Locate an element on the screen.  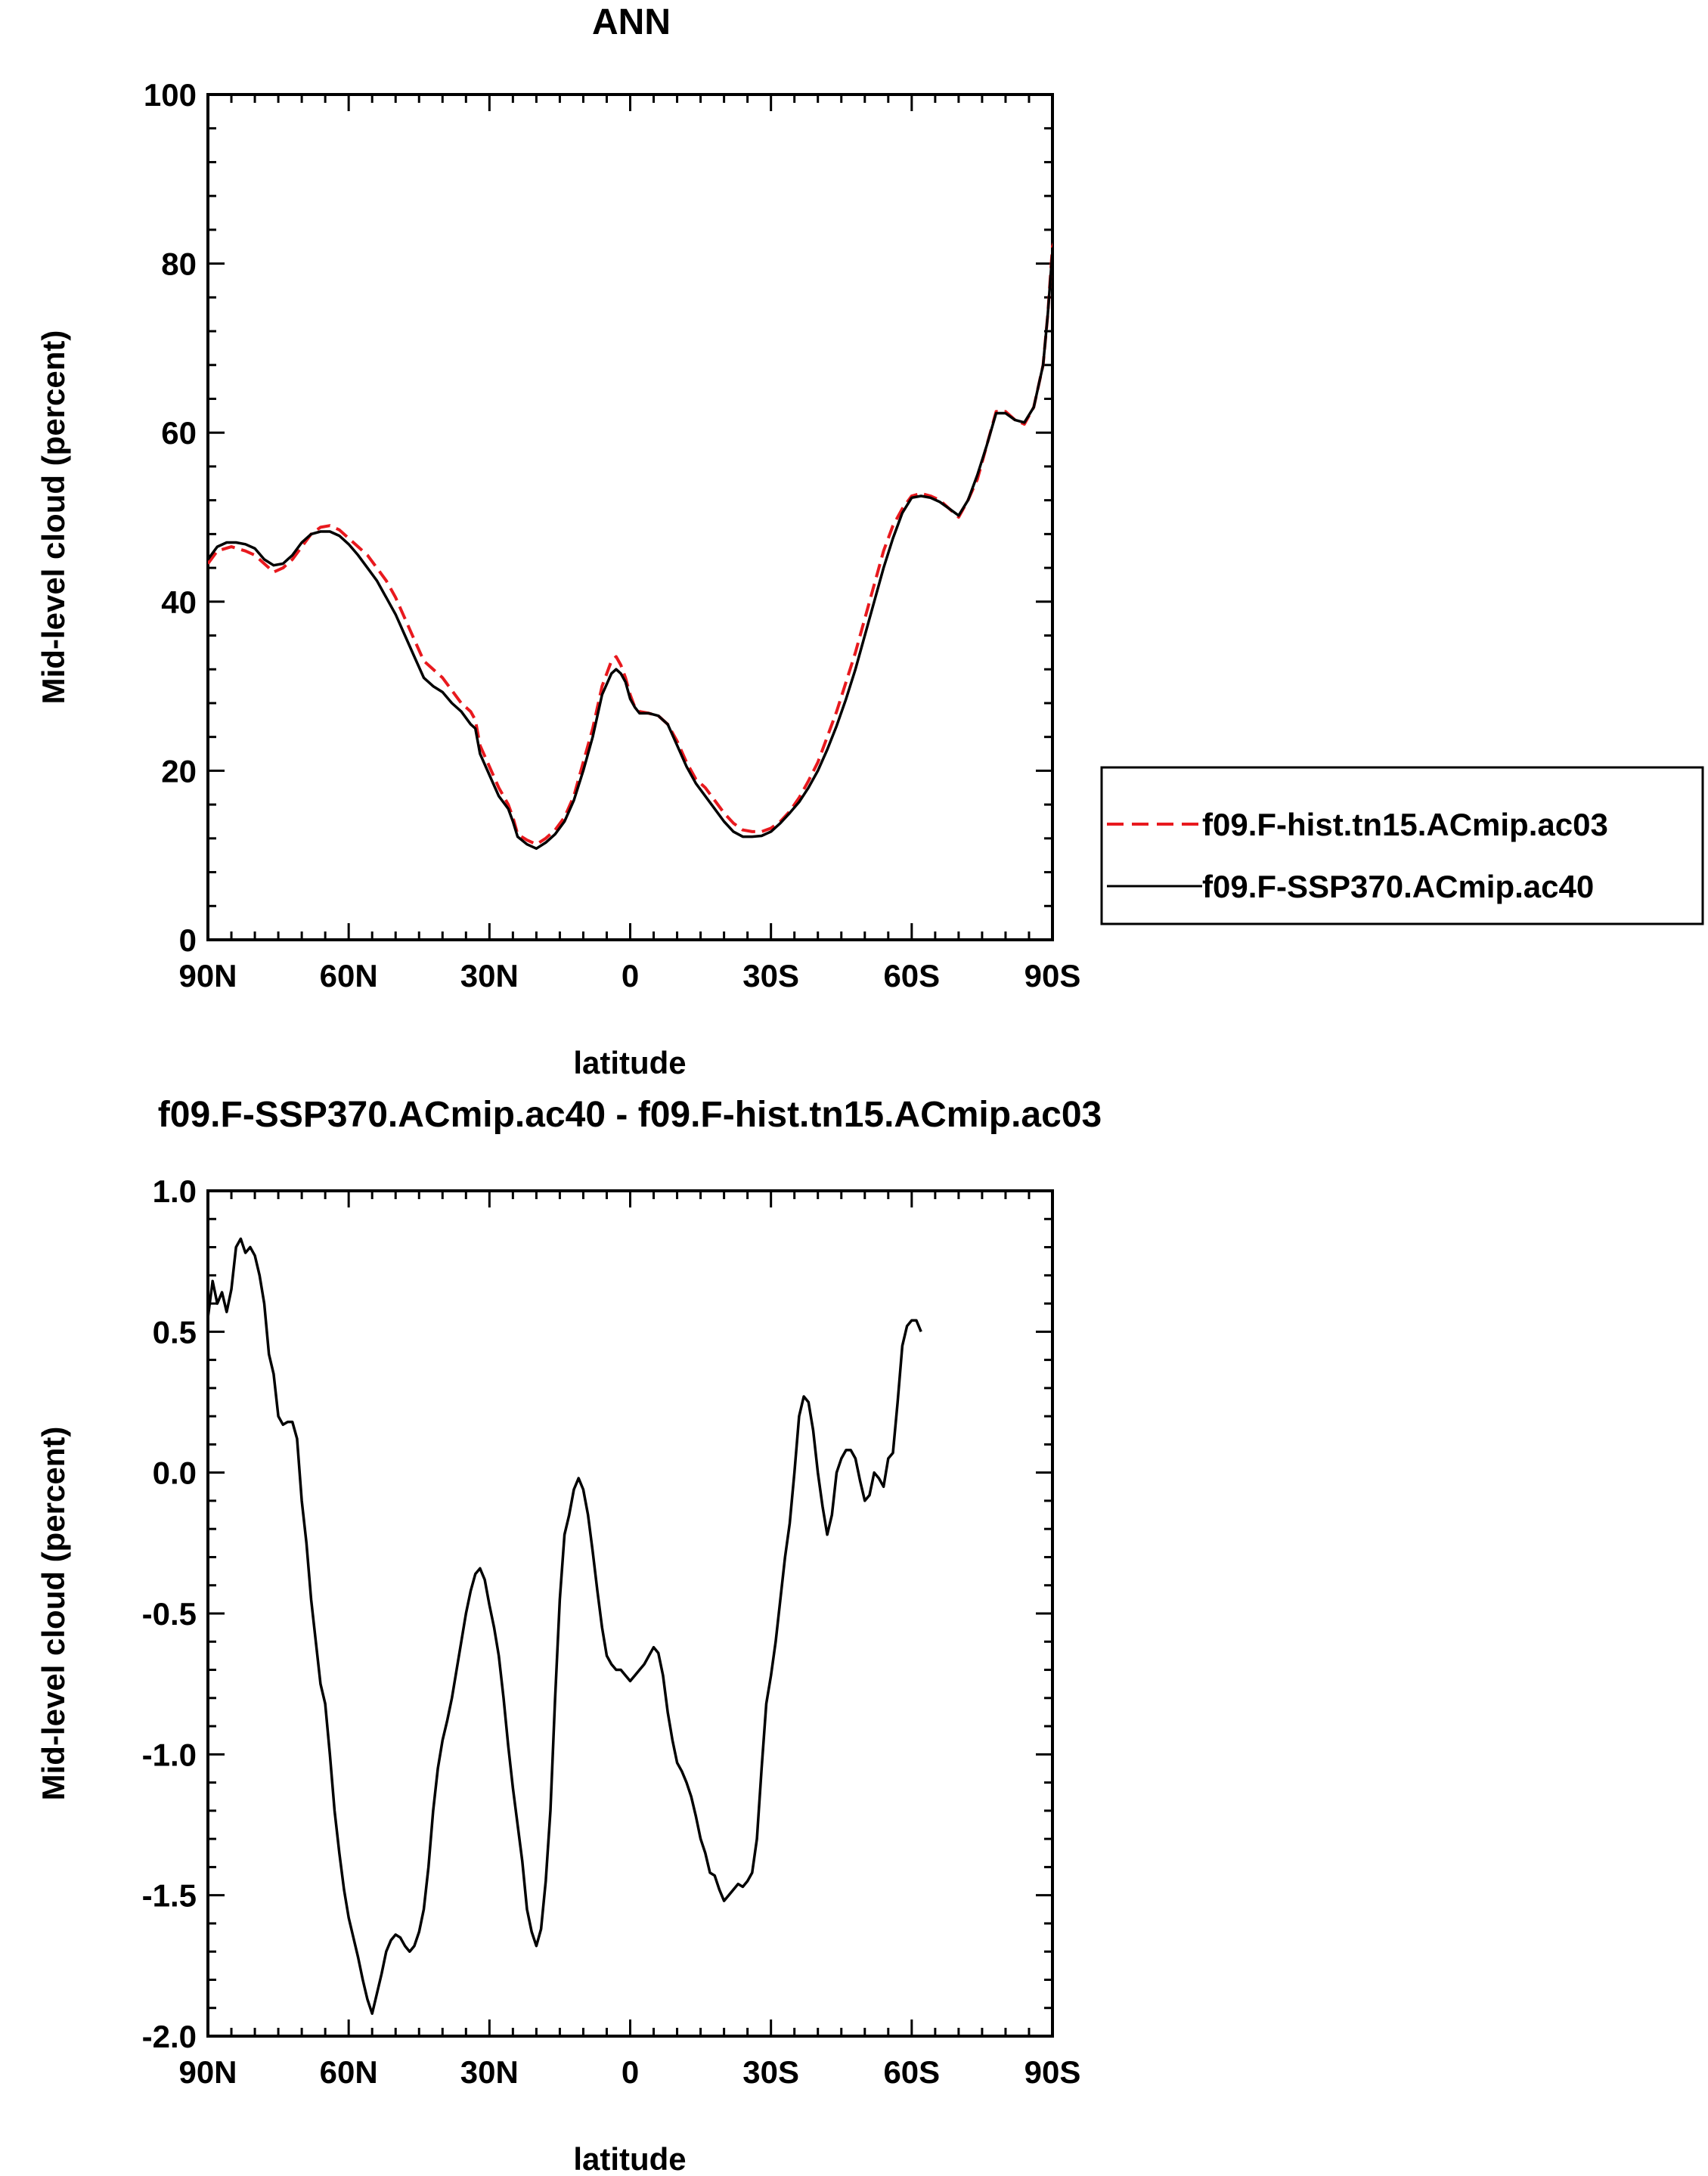
y-tick-label: -1.5 is located at coordinates (169, 1896).